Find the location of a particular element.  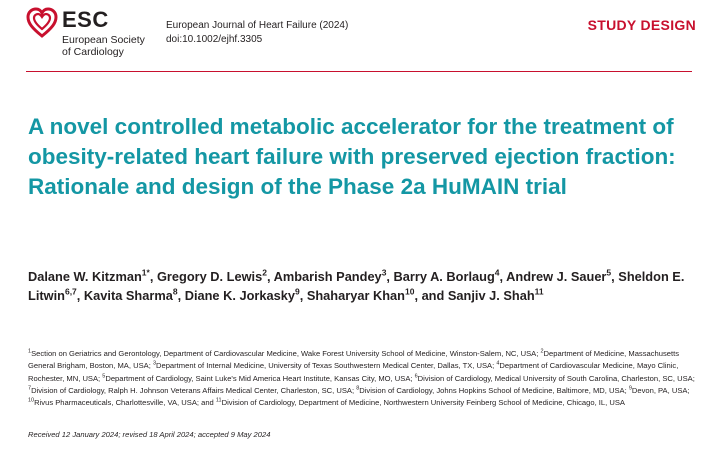

logo-society-line1: European Society is located at coordinates (103, 40).